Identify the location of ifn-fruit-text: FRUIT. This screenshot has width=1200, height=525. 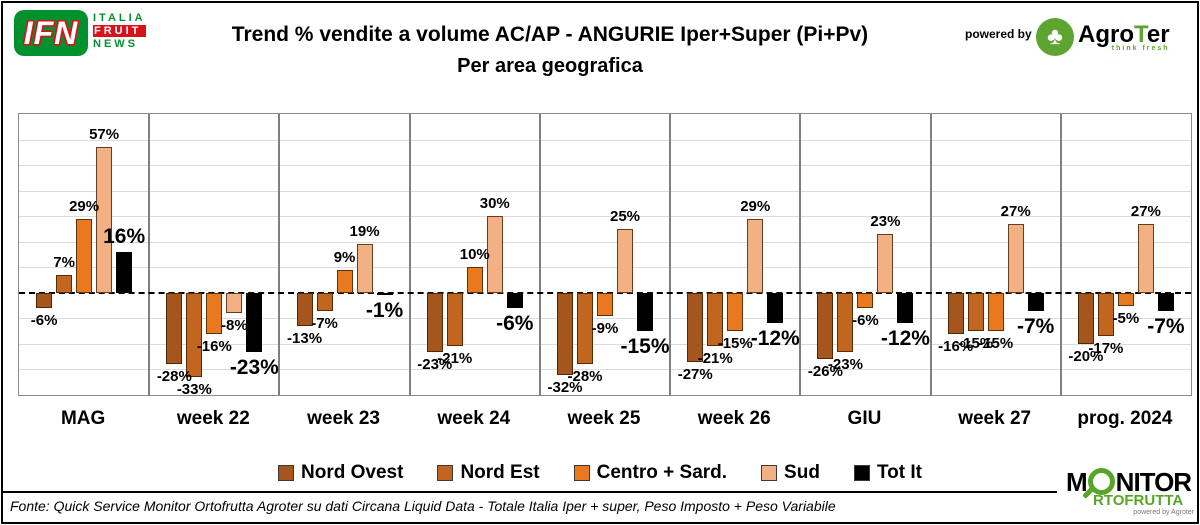
(119, 31).